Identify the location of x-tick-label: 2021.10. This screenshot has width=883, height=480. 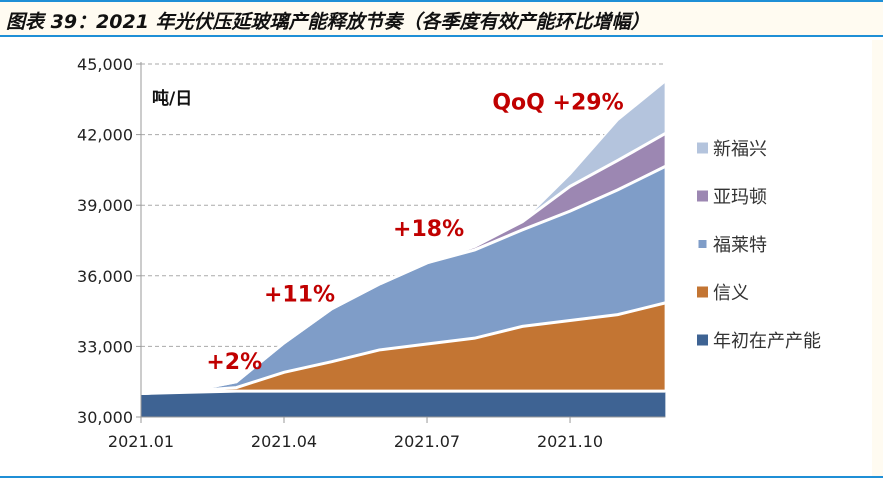
(570, 441).